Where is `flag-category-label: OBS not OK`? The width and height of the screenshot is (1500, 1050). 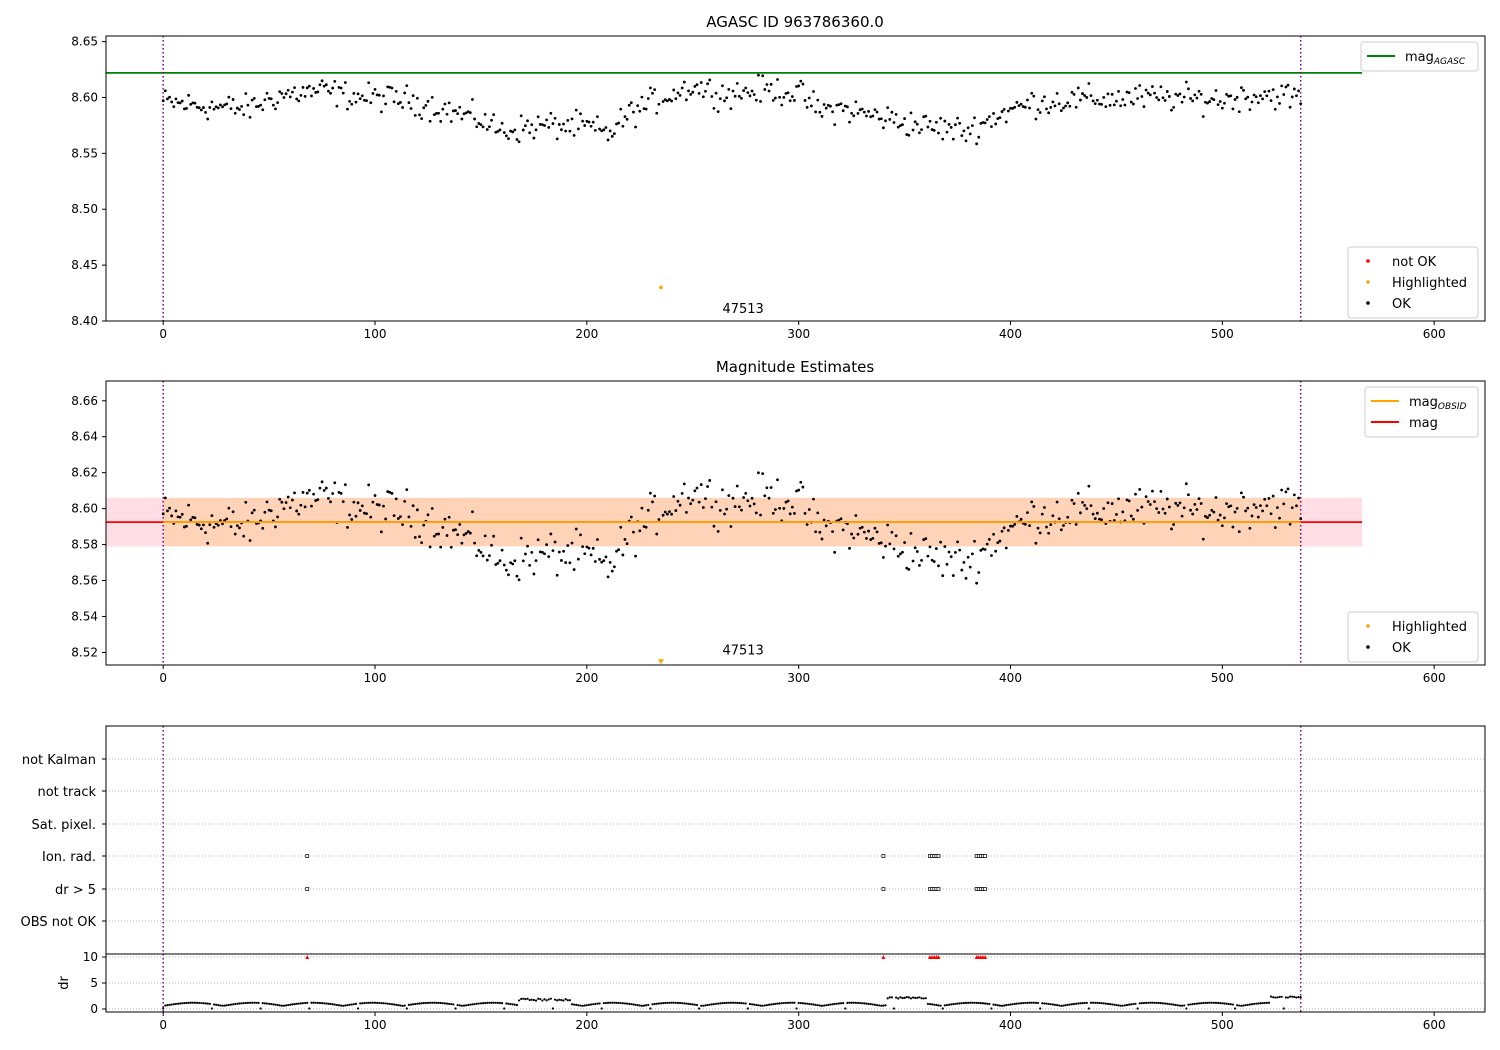
flag-category-label: OBS not OK is located at coordinates (59, 922).